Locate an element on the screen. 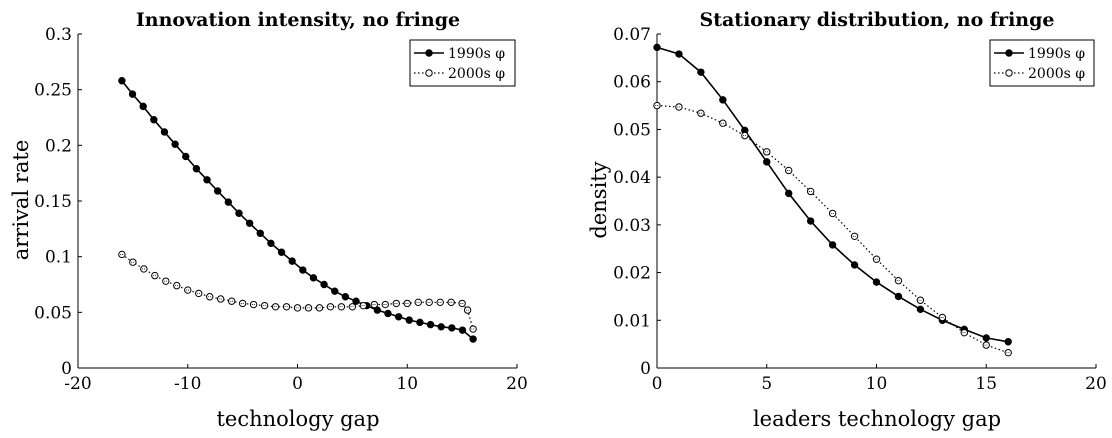 The width and height of the screenshot is (1112, 438). left-x-axis-label: technology gap is located at coordinates (297, 419).